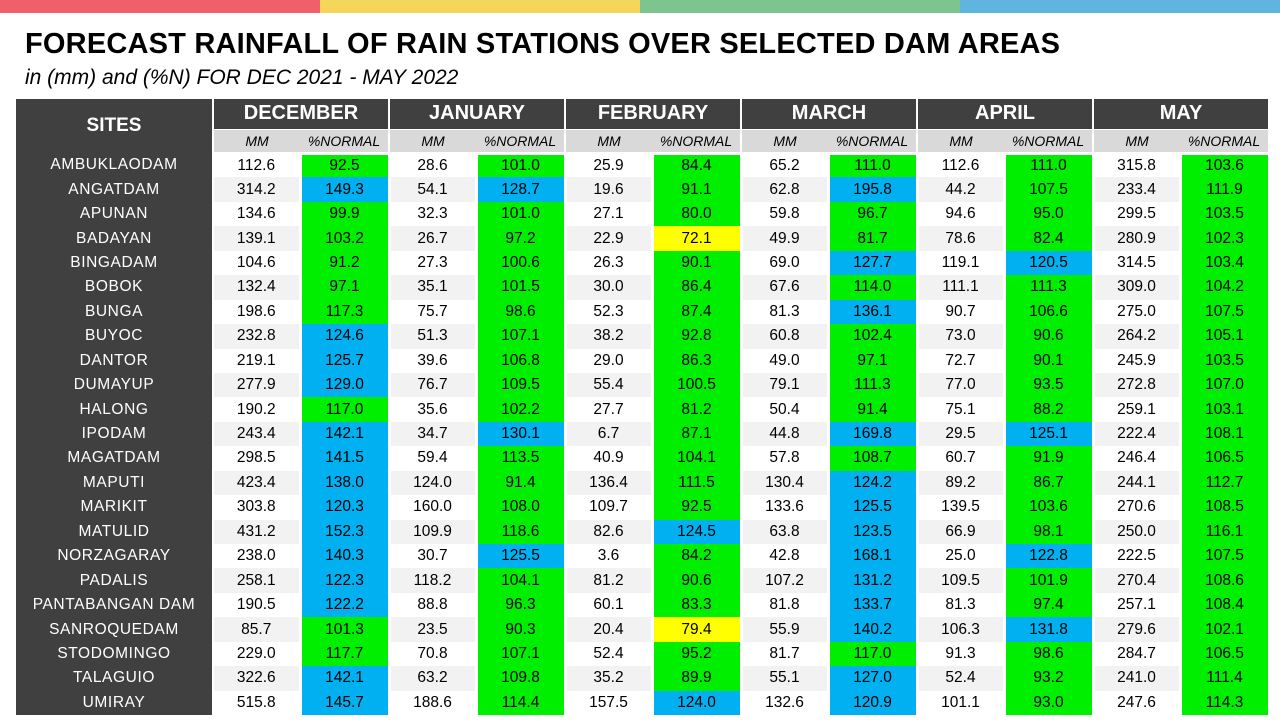 The height and width of the screenshot is (720, 1280). Describe the element at coordinates (115, 703) in the screenshot. I see `site-name: UMIRAY` at that location.